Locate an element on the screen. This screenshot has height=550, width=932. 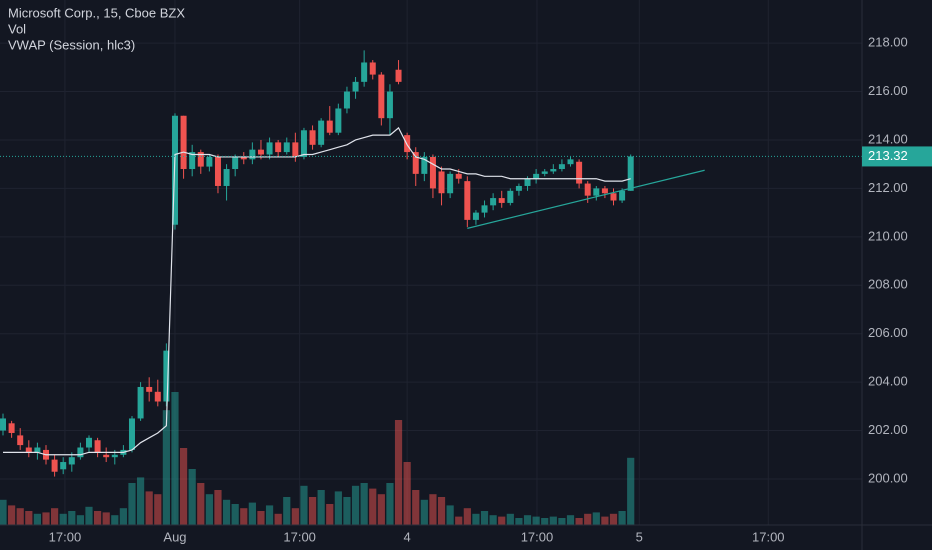
indicator-label: VWAP (Session, hlc3) is located at coordinates (71, 44).